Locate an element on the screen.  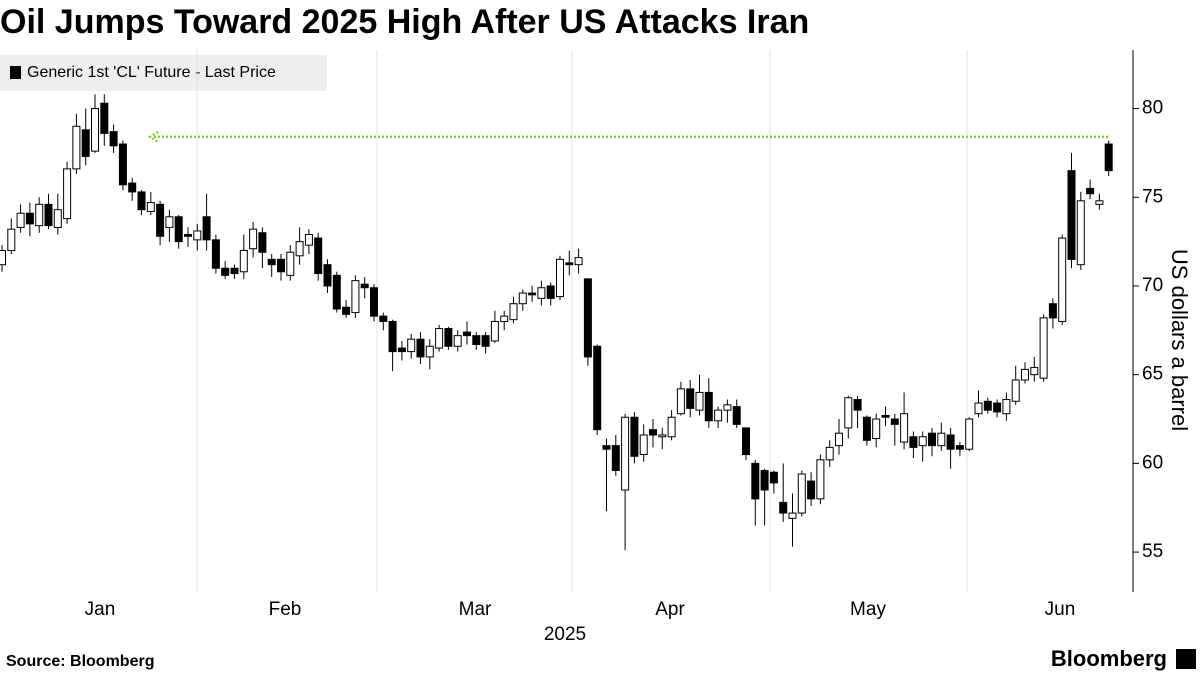
x-tick-label: Feb is located at coordinates (285, 609).